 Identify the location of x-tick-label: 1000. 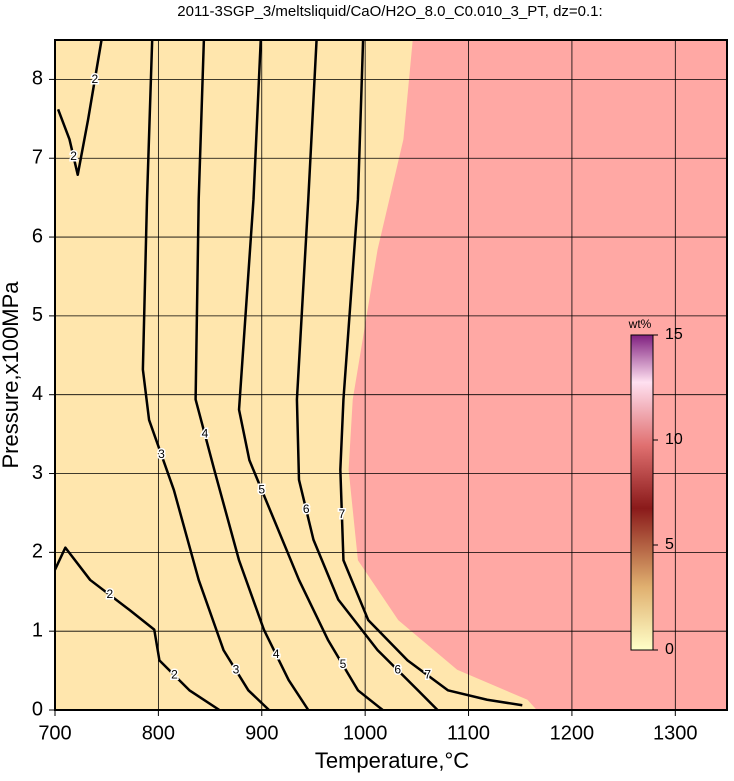
(365, 733).